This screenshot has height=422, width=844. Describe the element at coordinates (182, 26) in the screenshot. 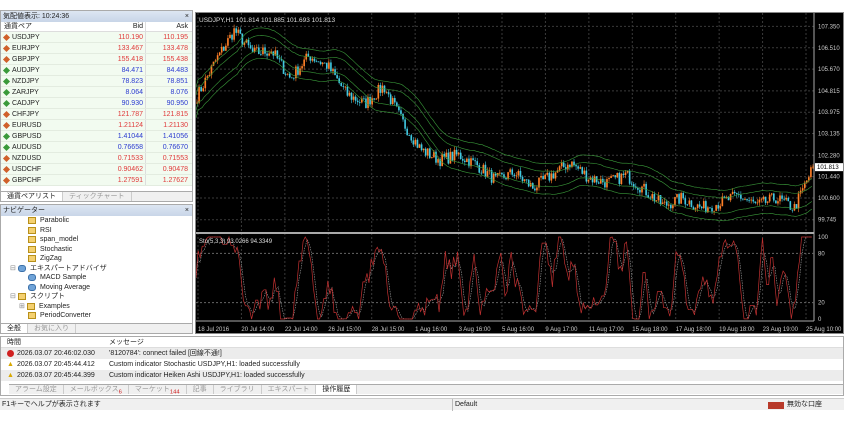

I see `col-ask: Ask` at that location.